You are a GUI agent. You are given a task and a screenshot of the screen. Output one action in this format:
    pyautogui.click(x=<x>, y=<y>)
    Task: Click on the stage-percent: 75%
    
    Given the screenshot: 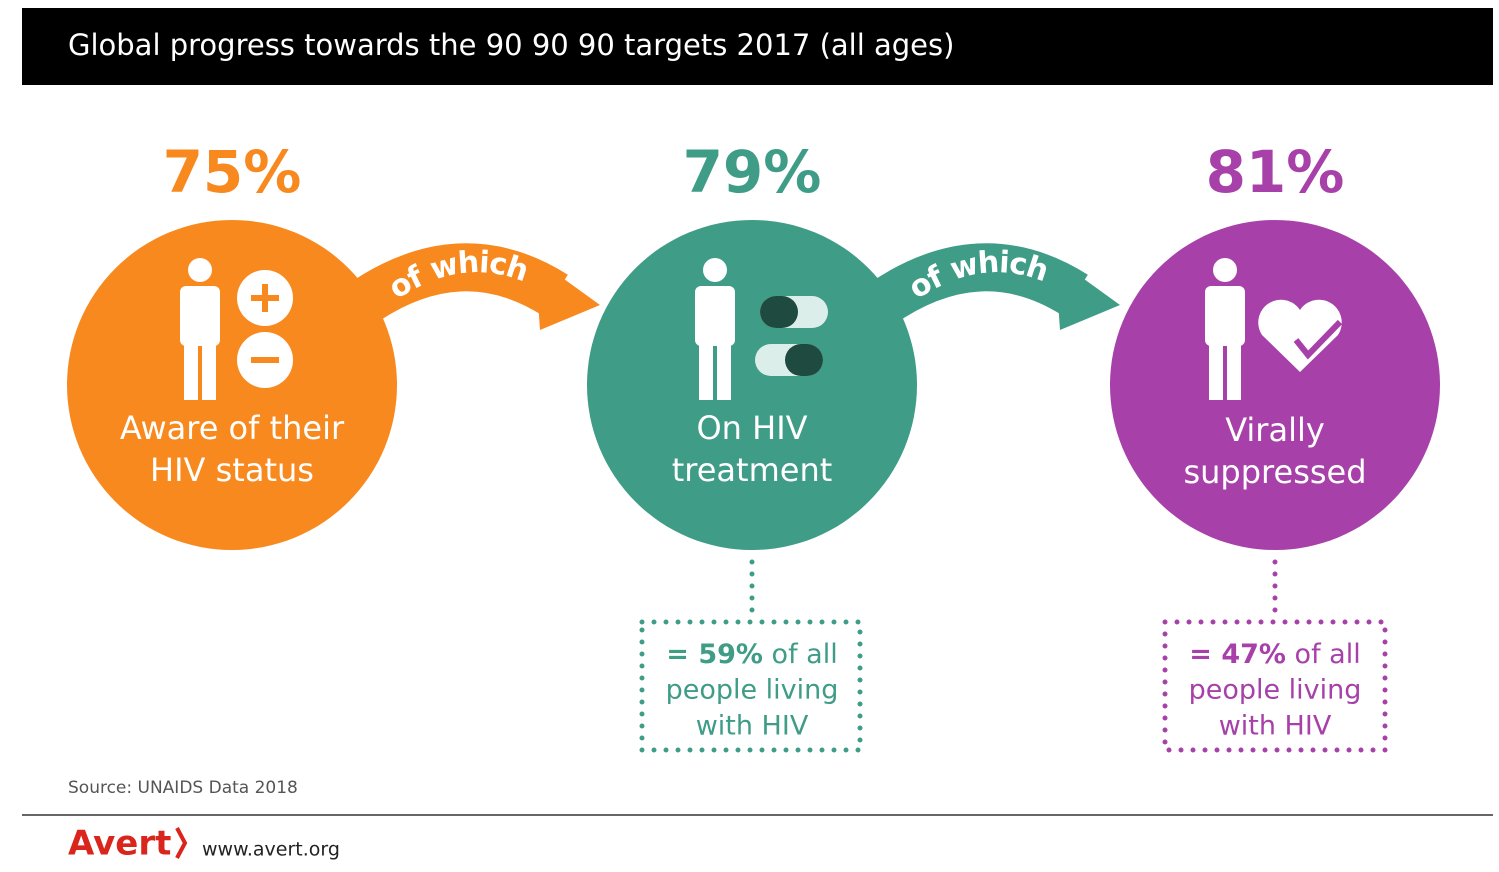 What is the action you would take?
    pyautogui.click(x=232, y=172)
    